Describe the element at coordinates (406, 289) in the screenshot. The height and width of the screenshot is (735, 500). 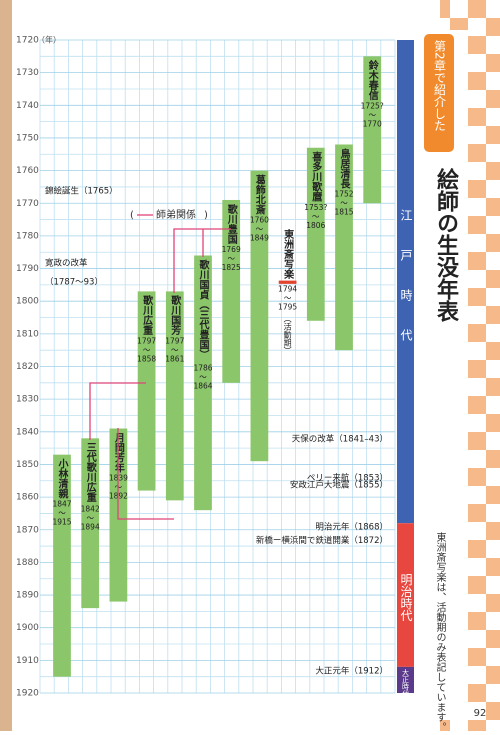
I see `era-label: 江戸時代` at that location.